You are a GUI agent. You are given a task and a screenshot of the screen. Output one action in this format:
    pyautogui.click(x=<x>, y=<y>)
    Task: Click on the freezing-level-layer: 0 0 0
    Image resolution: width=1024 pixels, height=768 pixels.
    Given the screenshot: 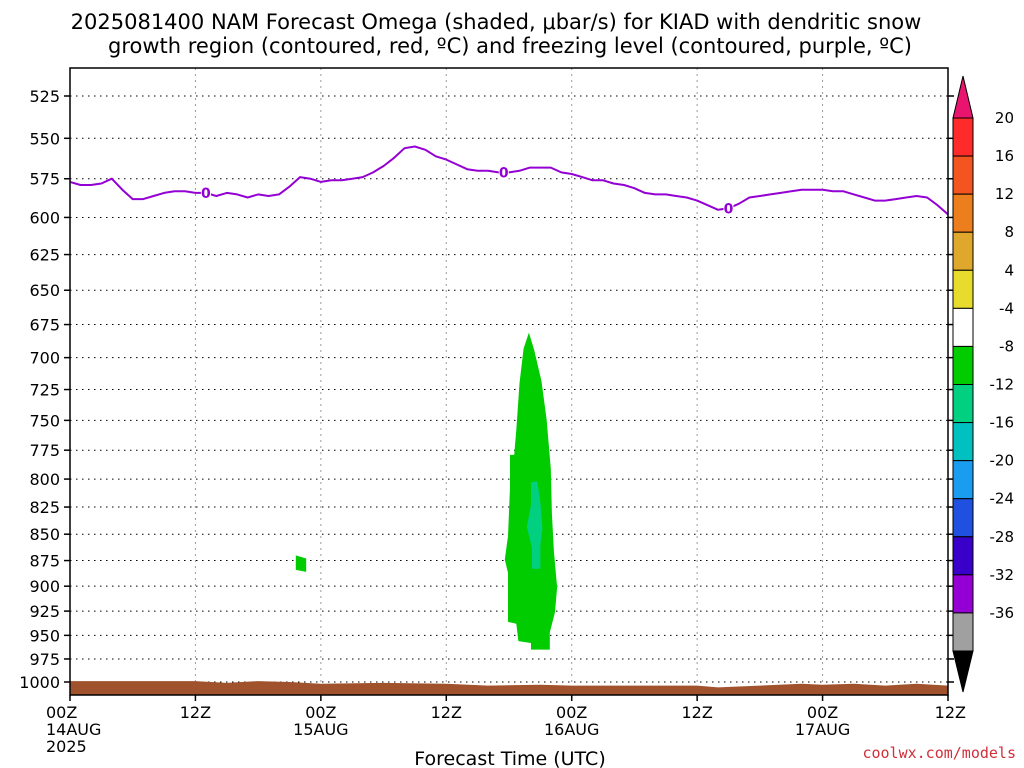 What is the action you would take?
    pyautogui.click(x=509, y=181)
    